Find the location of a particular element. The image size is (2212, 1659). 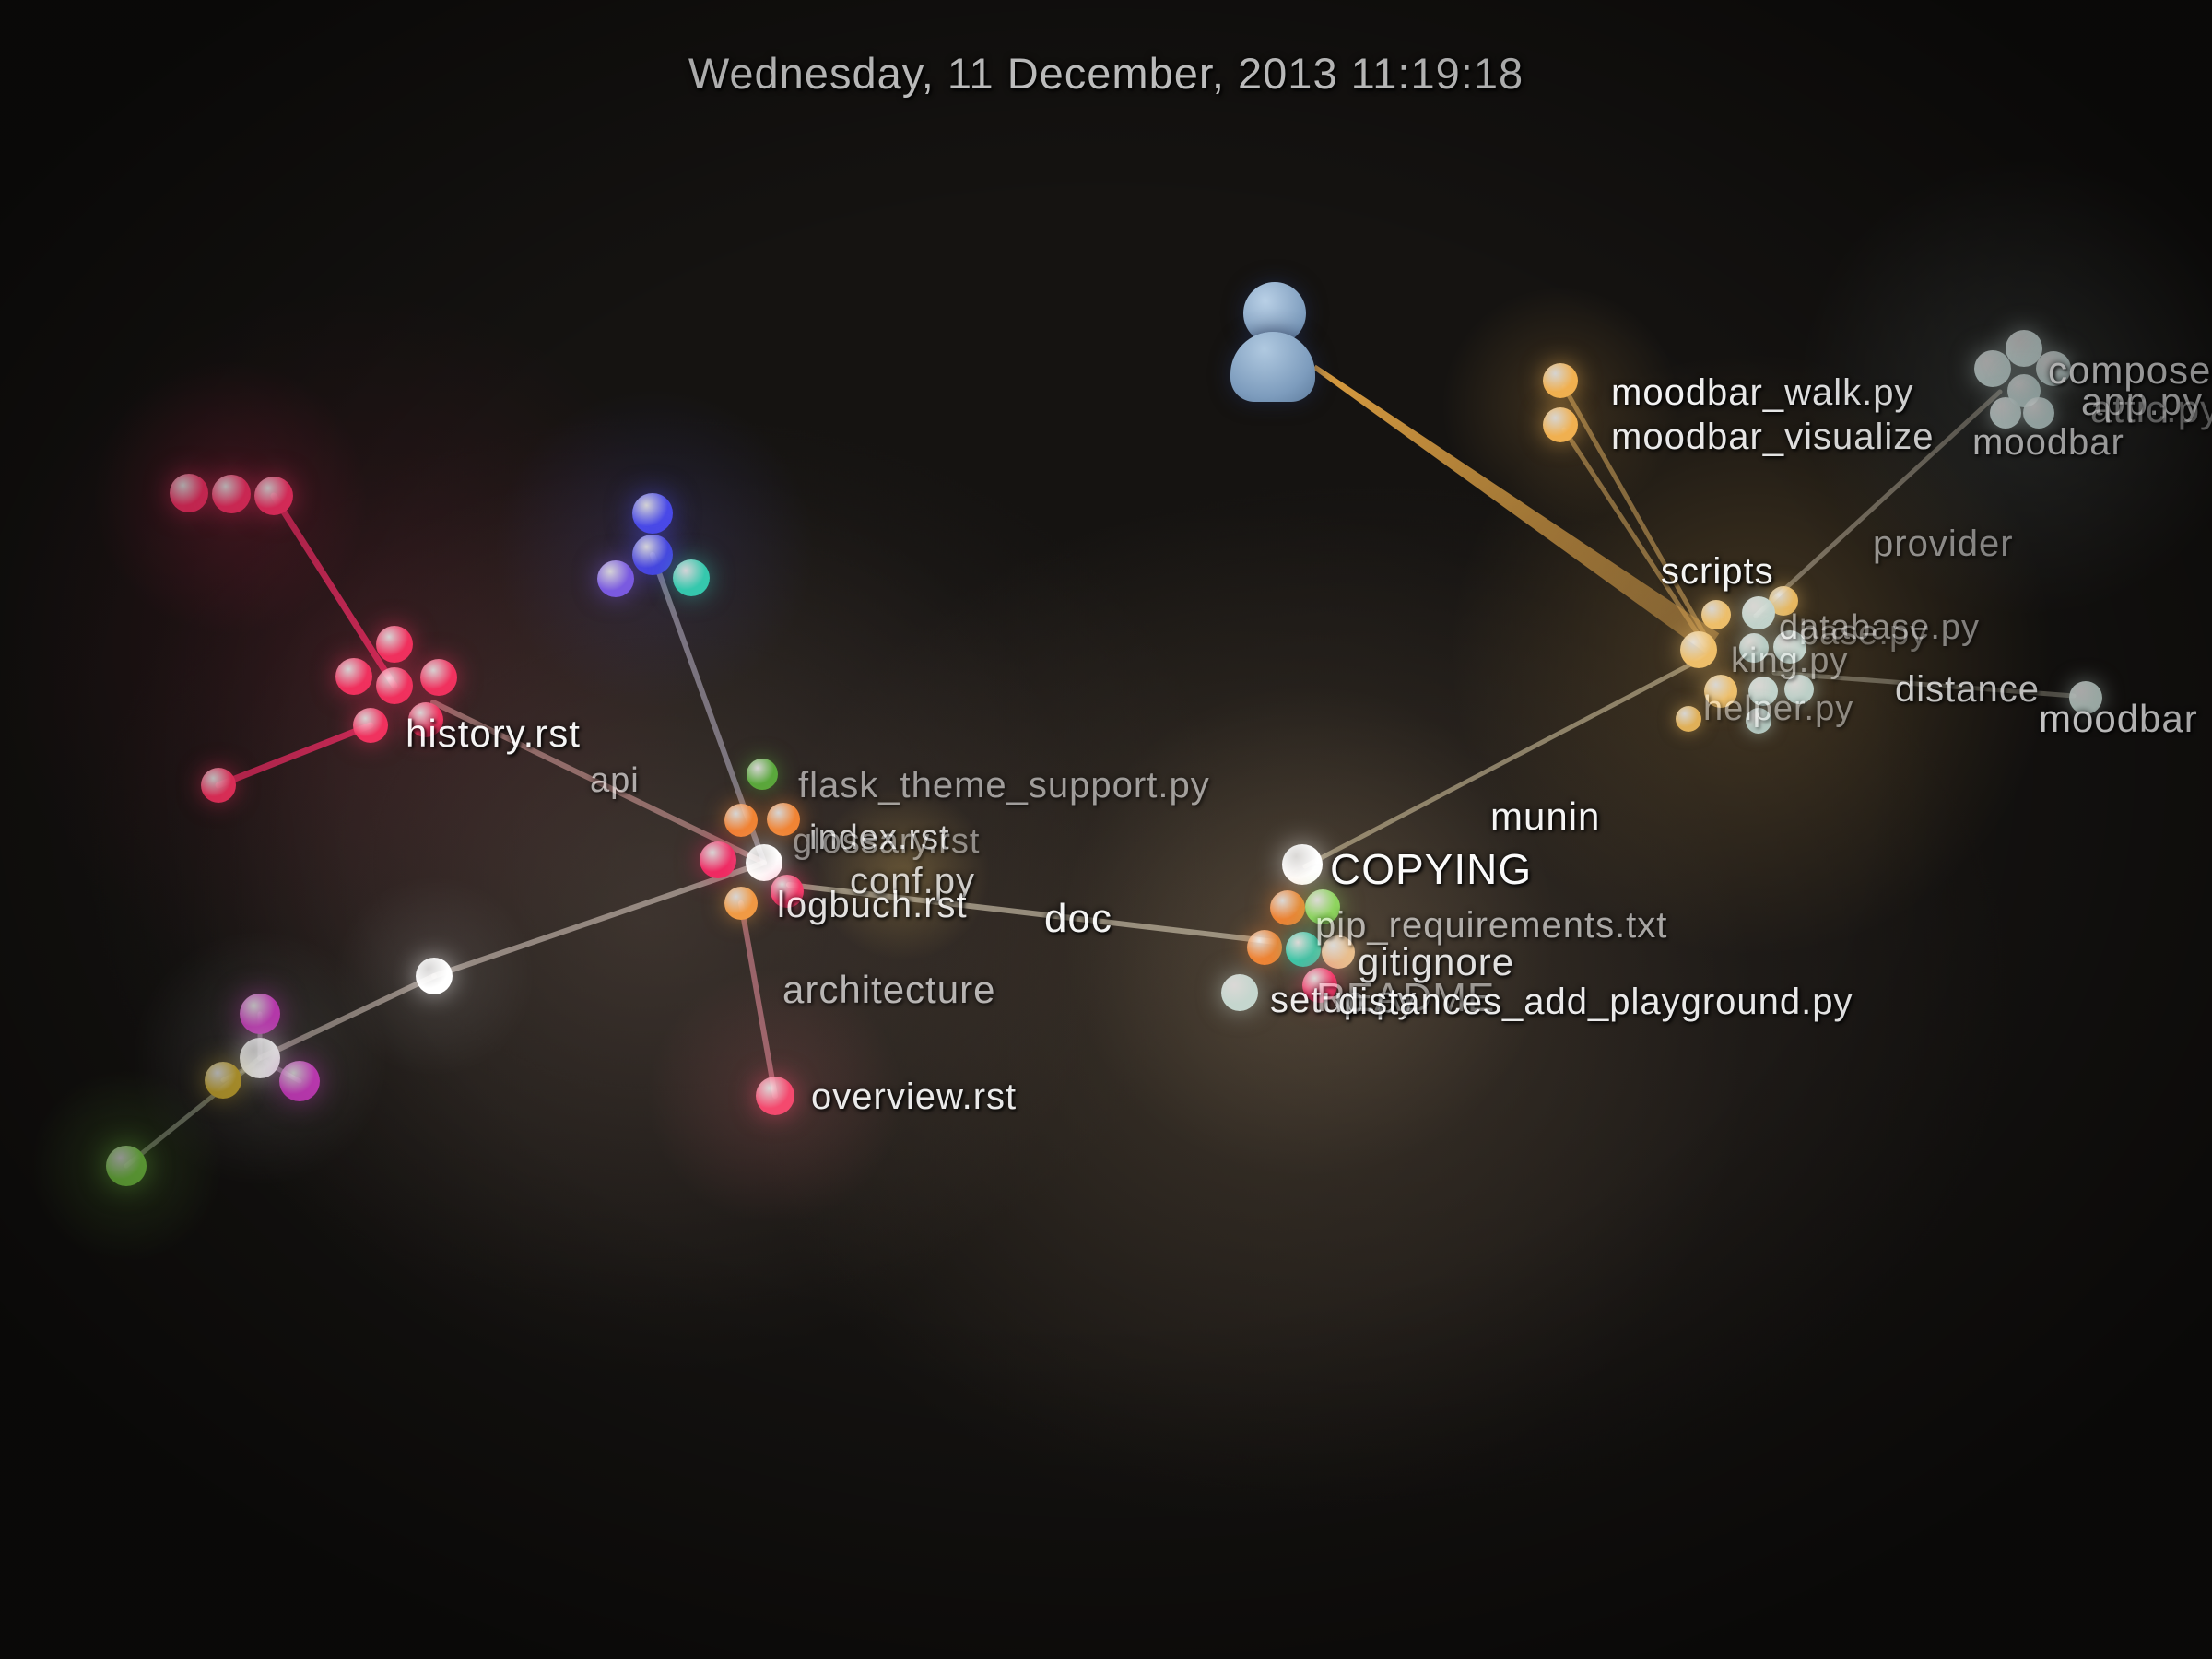

file-label: api is located at coordinates (615, 780).